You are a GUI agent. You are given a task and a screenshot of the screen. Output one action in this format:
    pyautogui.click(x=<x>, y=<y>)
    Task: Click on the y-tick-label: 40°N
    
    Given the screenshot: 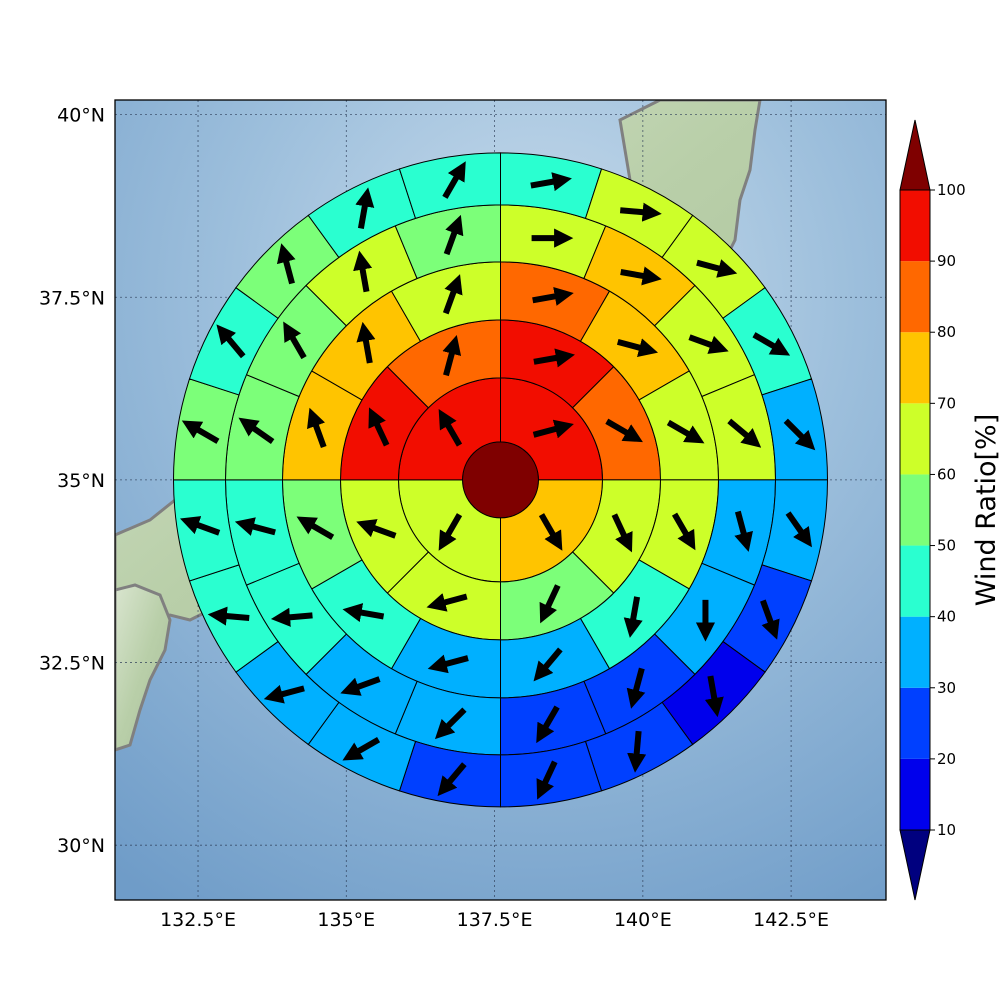 What is the action you would take?
    pyautogui.click(x=81, y=116)
    